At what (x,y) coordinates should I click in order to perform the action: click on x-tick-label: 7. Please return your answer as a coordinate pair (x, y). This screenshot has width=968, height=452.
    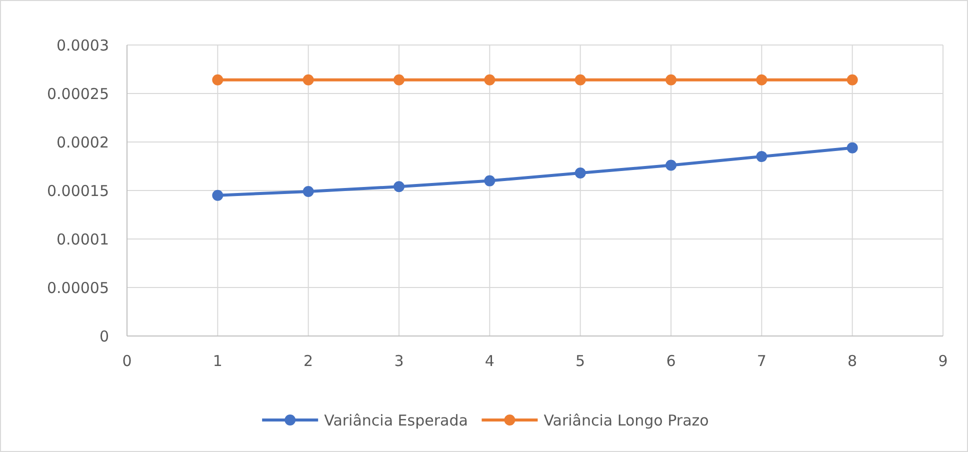
    Looking at the image, I should click on (761, 361).